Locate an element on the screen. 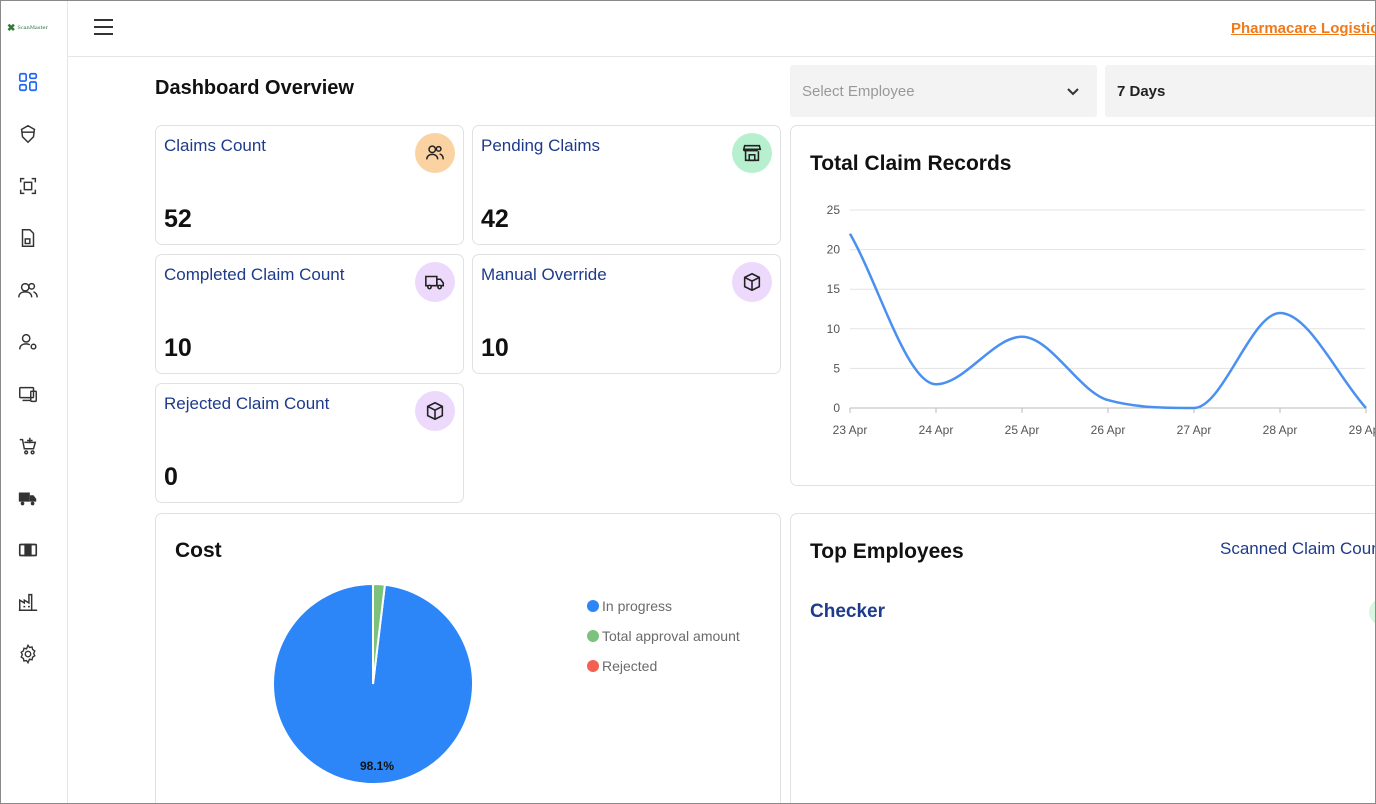  sidebar-item-devices is located at coordinates (28, 394).